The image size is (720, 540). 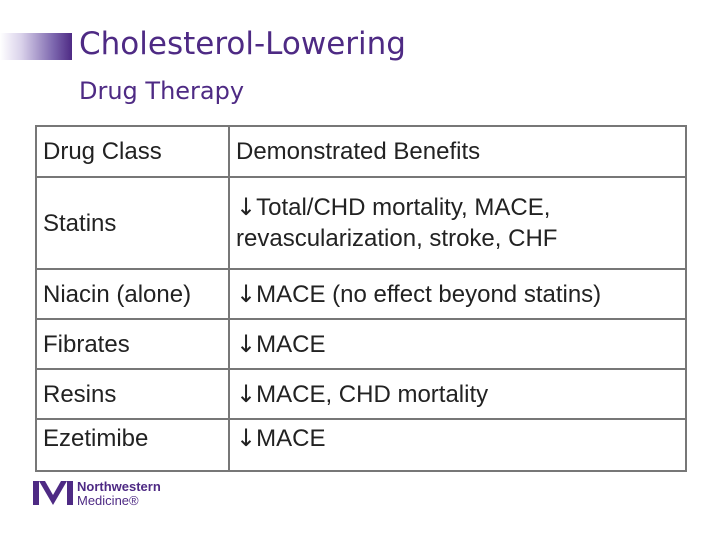 I want to click on benefit-cell: ↓MACE, CHD mortality, so click(x=457, y=394).